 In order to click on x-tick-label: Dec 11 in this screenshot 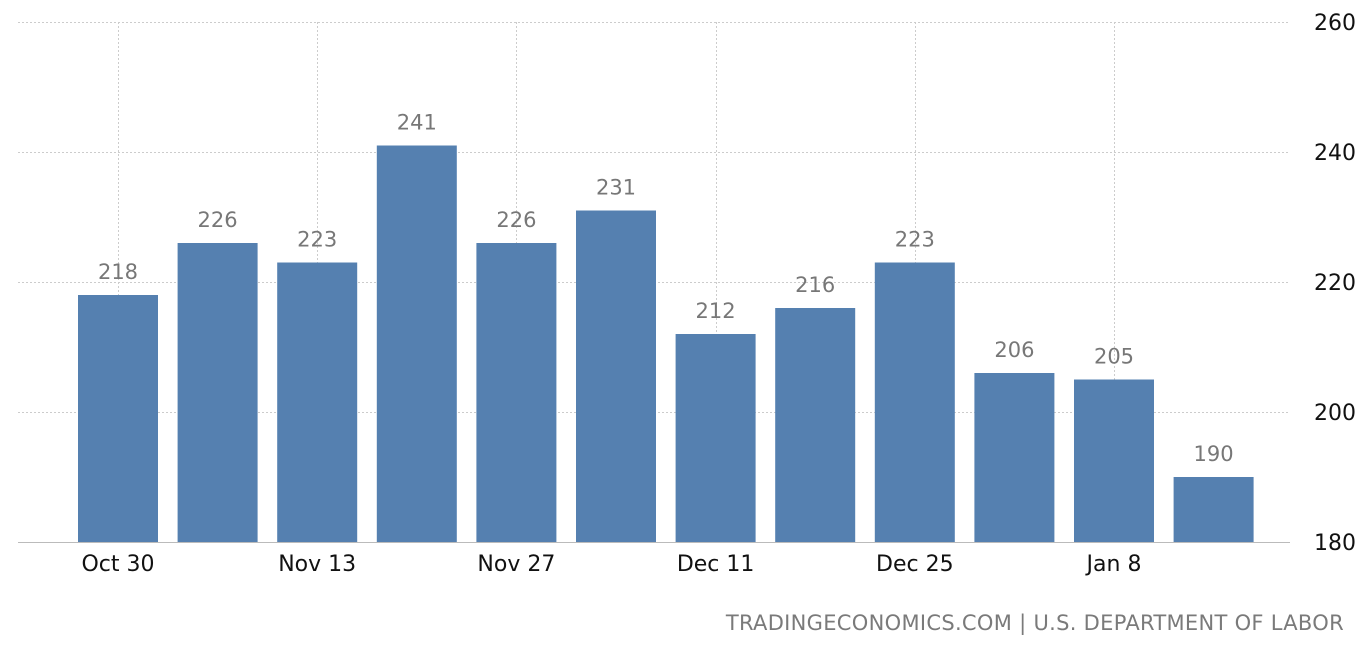, I will do `click(716, 564)`.